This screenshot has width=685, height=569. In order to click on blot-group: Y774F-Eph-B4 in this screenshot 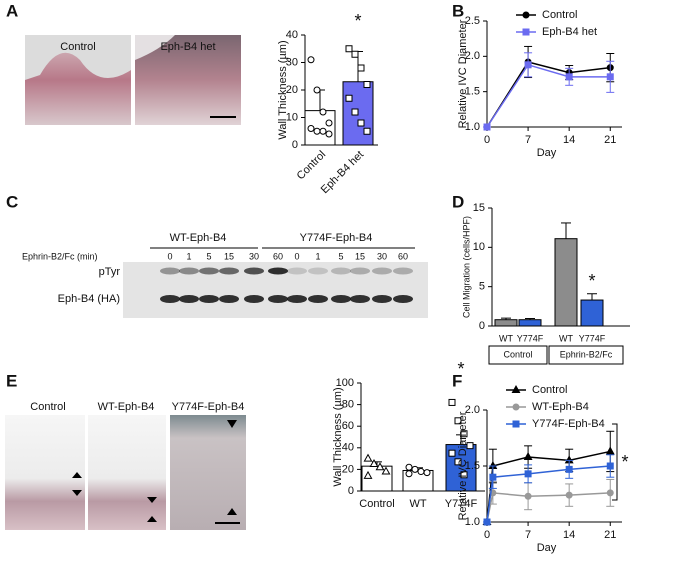, I will do `click(336, 238)`.